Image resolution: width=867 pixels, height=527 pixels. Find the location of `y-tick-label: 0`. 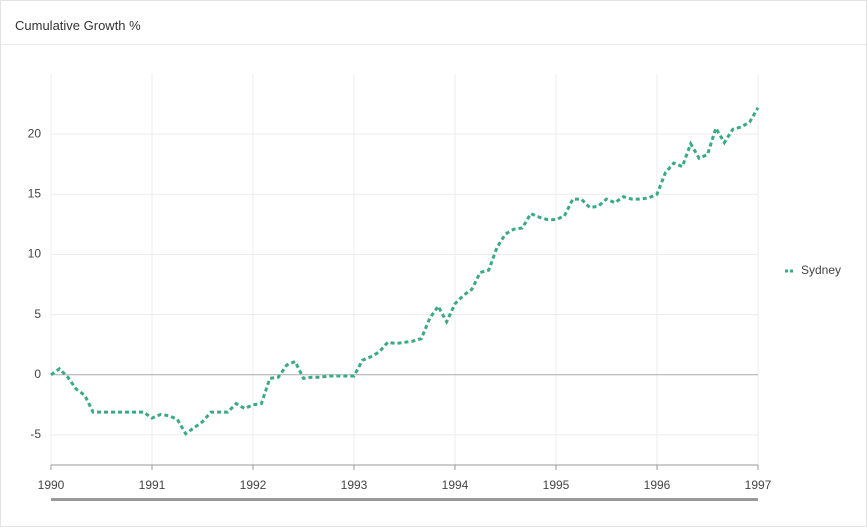

y-tick-label: 0 is located at coordinates (37, 374).